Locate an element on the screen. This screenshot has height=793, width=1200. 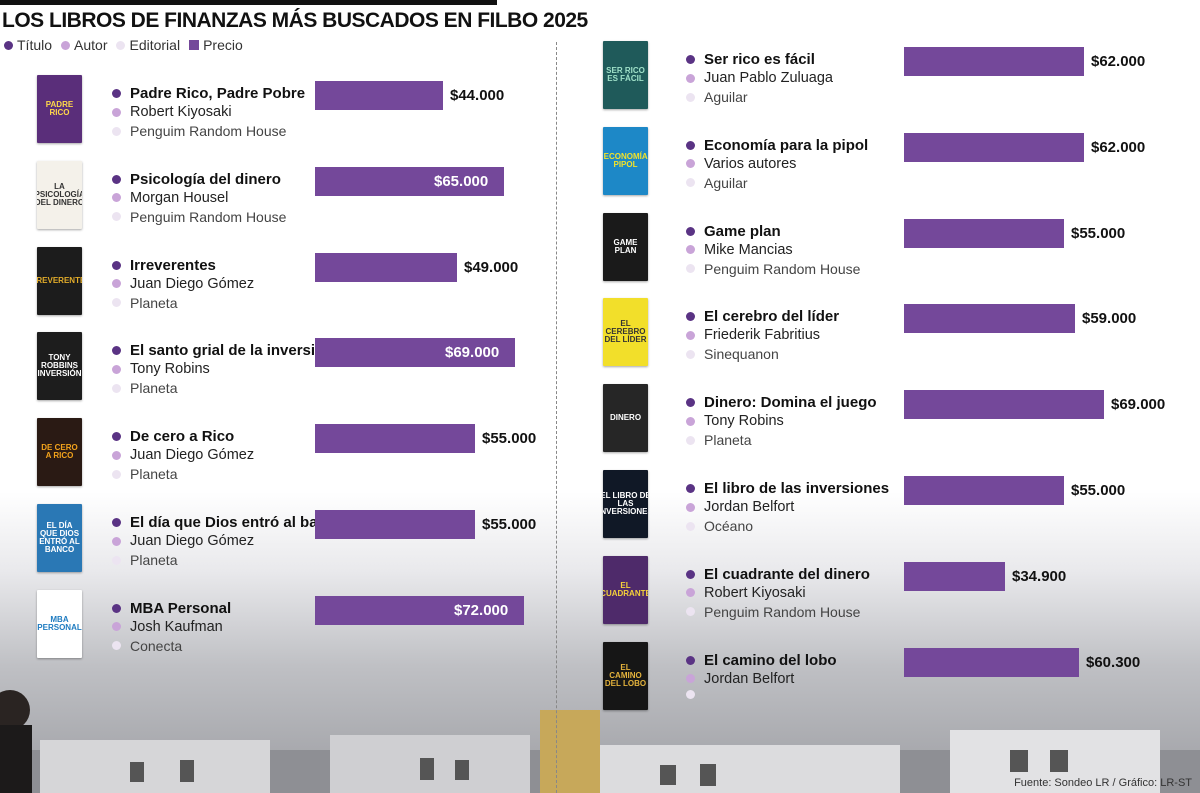
legend-item-precio: Precio is located at coordinates (216, 45).